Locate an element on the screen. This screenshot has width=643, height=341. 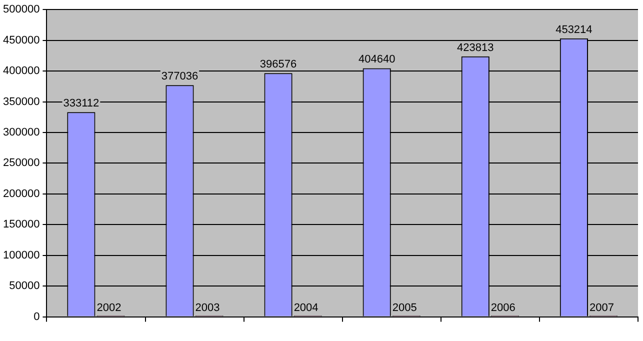
data-label: 377036 is located at coordinates (179, 76).